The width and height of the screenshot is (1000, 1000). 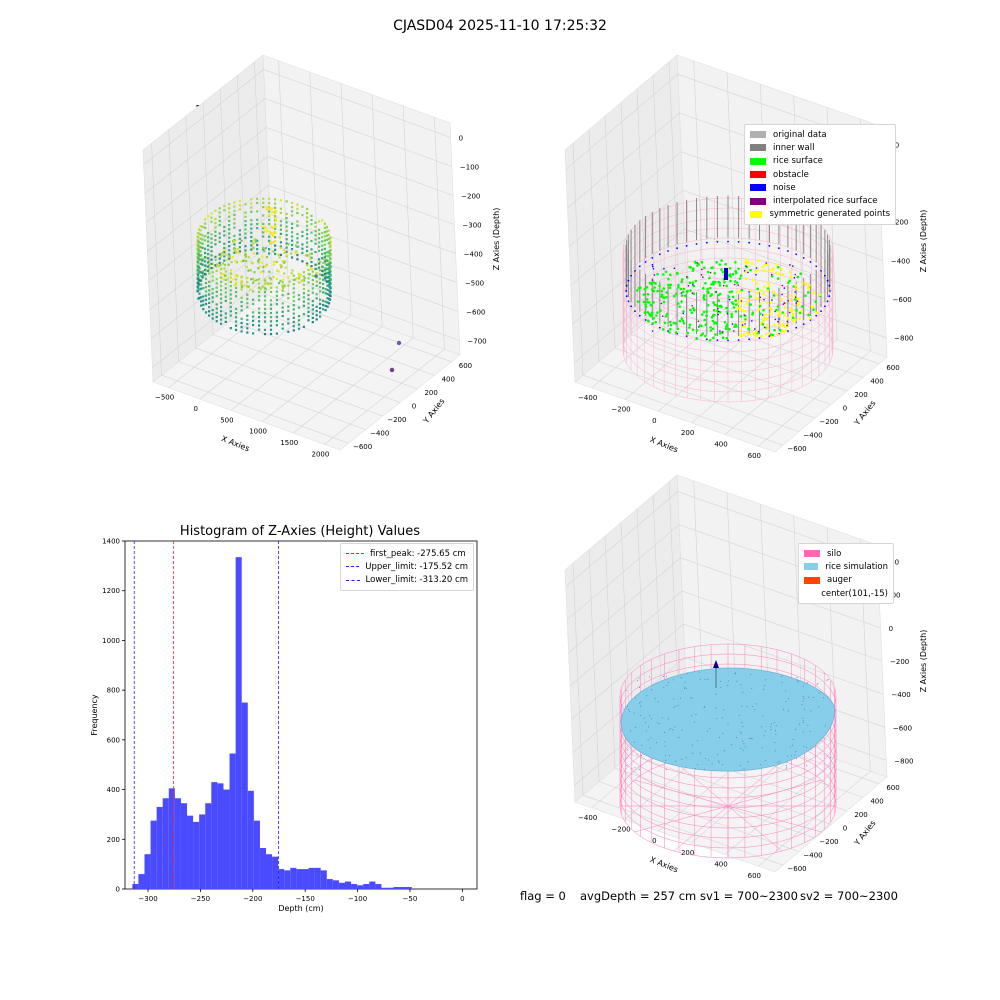 What do you see at coordinates (316, 276) in the screenshot?
I see `outlier-point` at bounding box center [316, 276].